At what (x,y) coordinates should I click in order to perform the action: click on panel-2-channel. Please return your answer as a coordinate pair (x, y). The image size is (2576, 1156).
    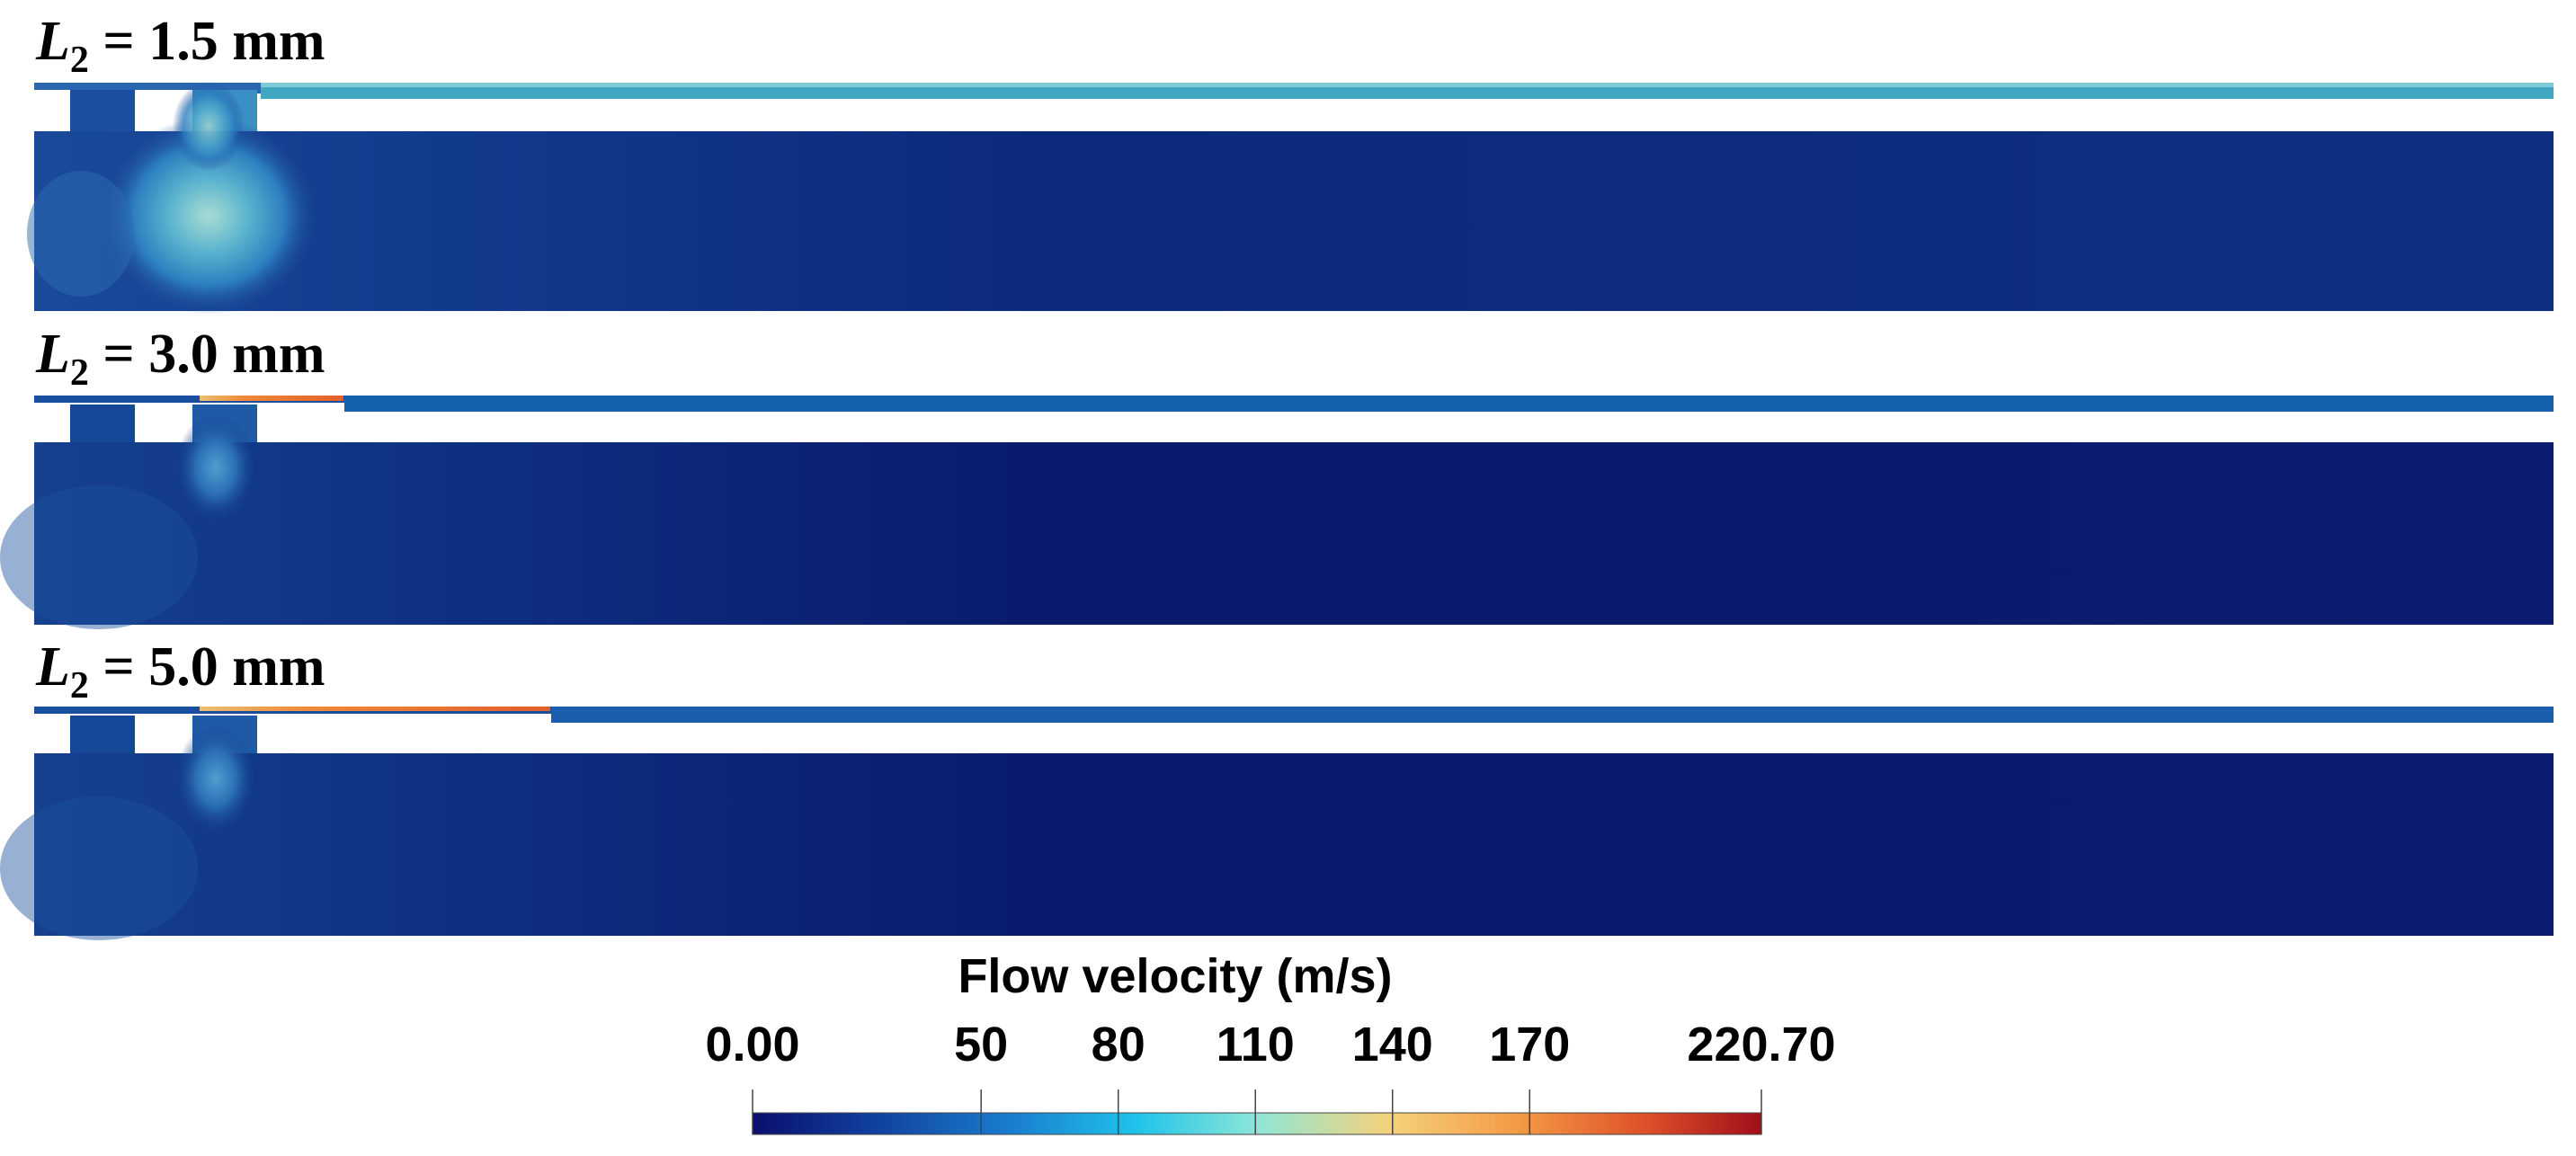
    Looking at the image, I should click on (1449, 404).